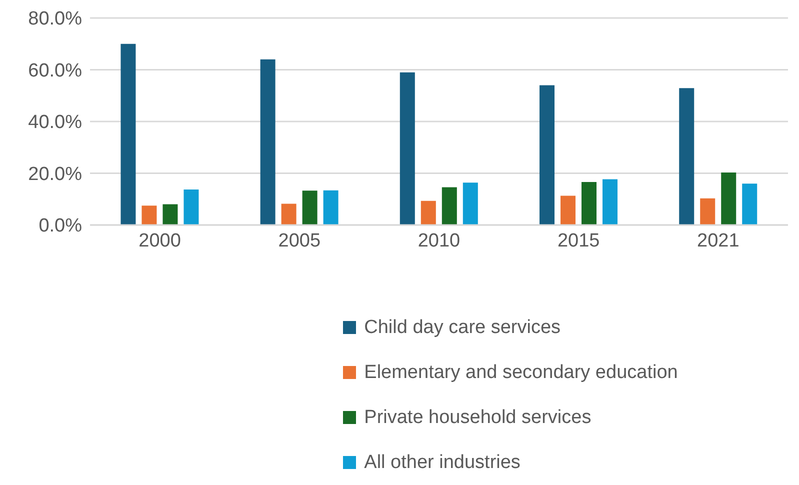 This screenshot has height=485, width=799. What do you see at coordinates (521, 373) in the screenshot?
I see `legend-label: Elementary and secondary education` at bounding box center [521, 373].